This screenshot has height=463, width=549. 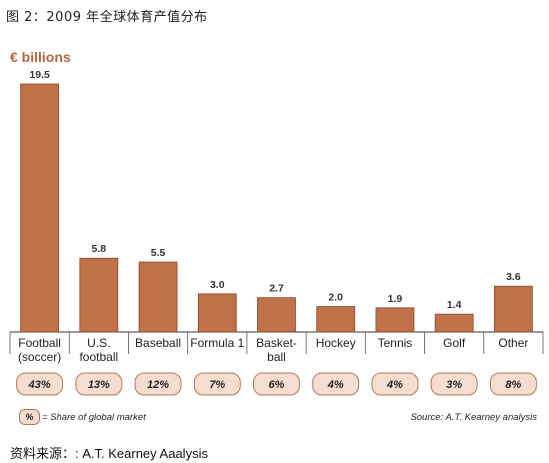 What do you see at coordinates (158, 253) in the screenshot?
I see `bar-value-label: 5.5` at bounding box center [158, 253].